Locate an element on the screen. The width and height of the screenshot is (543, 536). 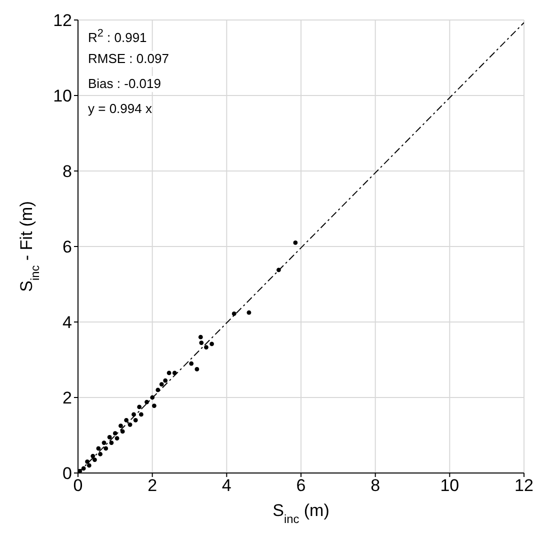
y-tick-label: 4 is located at coordinates (67, 322).